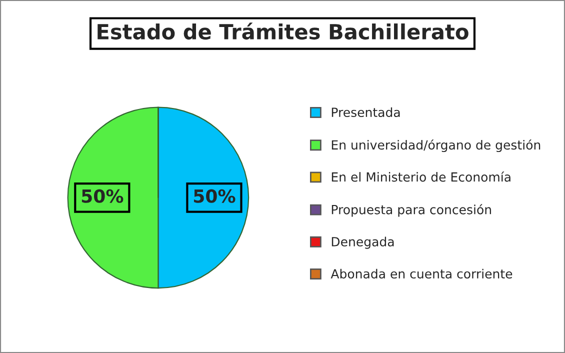 This screenshot has width=565, height=353. What do you see at coordinates (363, 242) in the screenshot?
I see `legend-label: Denegada` at bounding box center [363, 242].